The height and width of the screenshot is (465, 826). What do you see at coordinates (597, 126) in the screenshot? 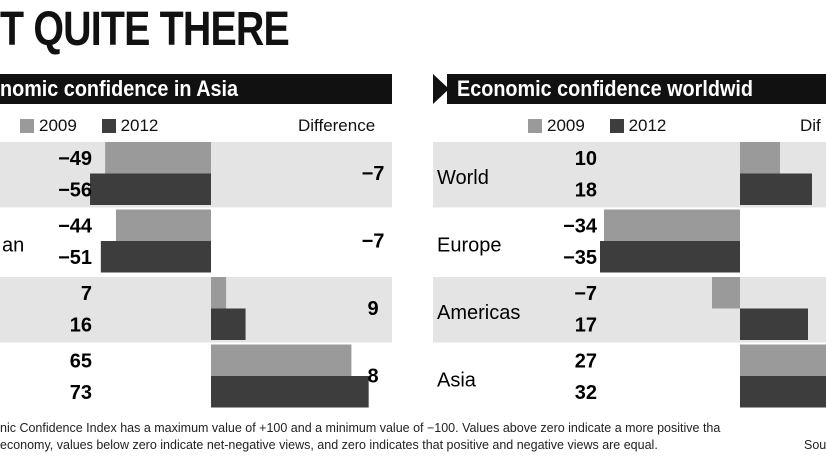
I see `right-legend: 2009 2012` at bounding box center [597, 126].